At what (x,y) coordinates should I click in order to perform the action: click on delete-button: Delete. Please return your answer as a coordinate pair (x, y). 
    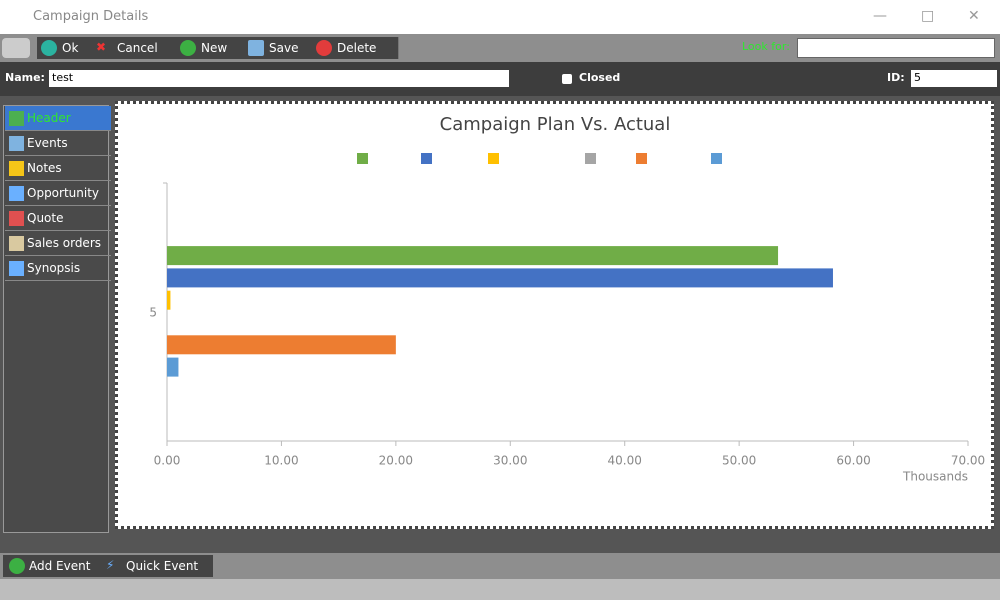
    Looking at the image, I should click on (355, 48).